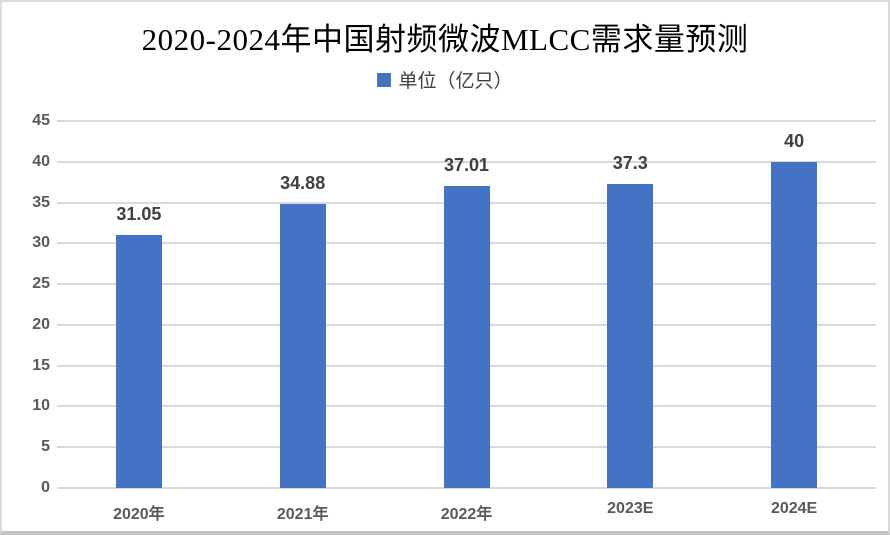 This screenshot has width=890, height=535. What do you see at coordinates (302, 514) in the screenshot?
I see `x-axis-category-label-2021年: 2021年` at bounding box center [302, 514].